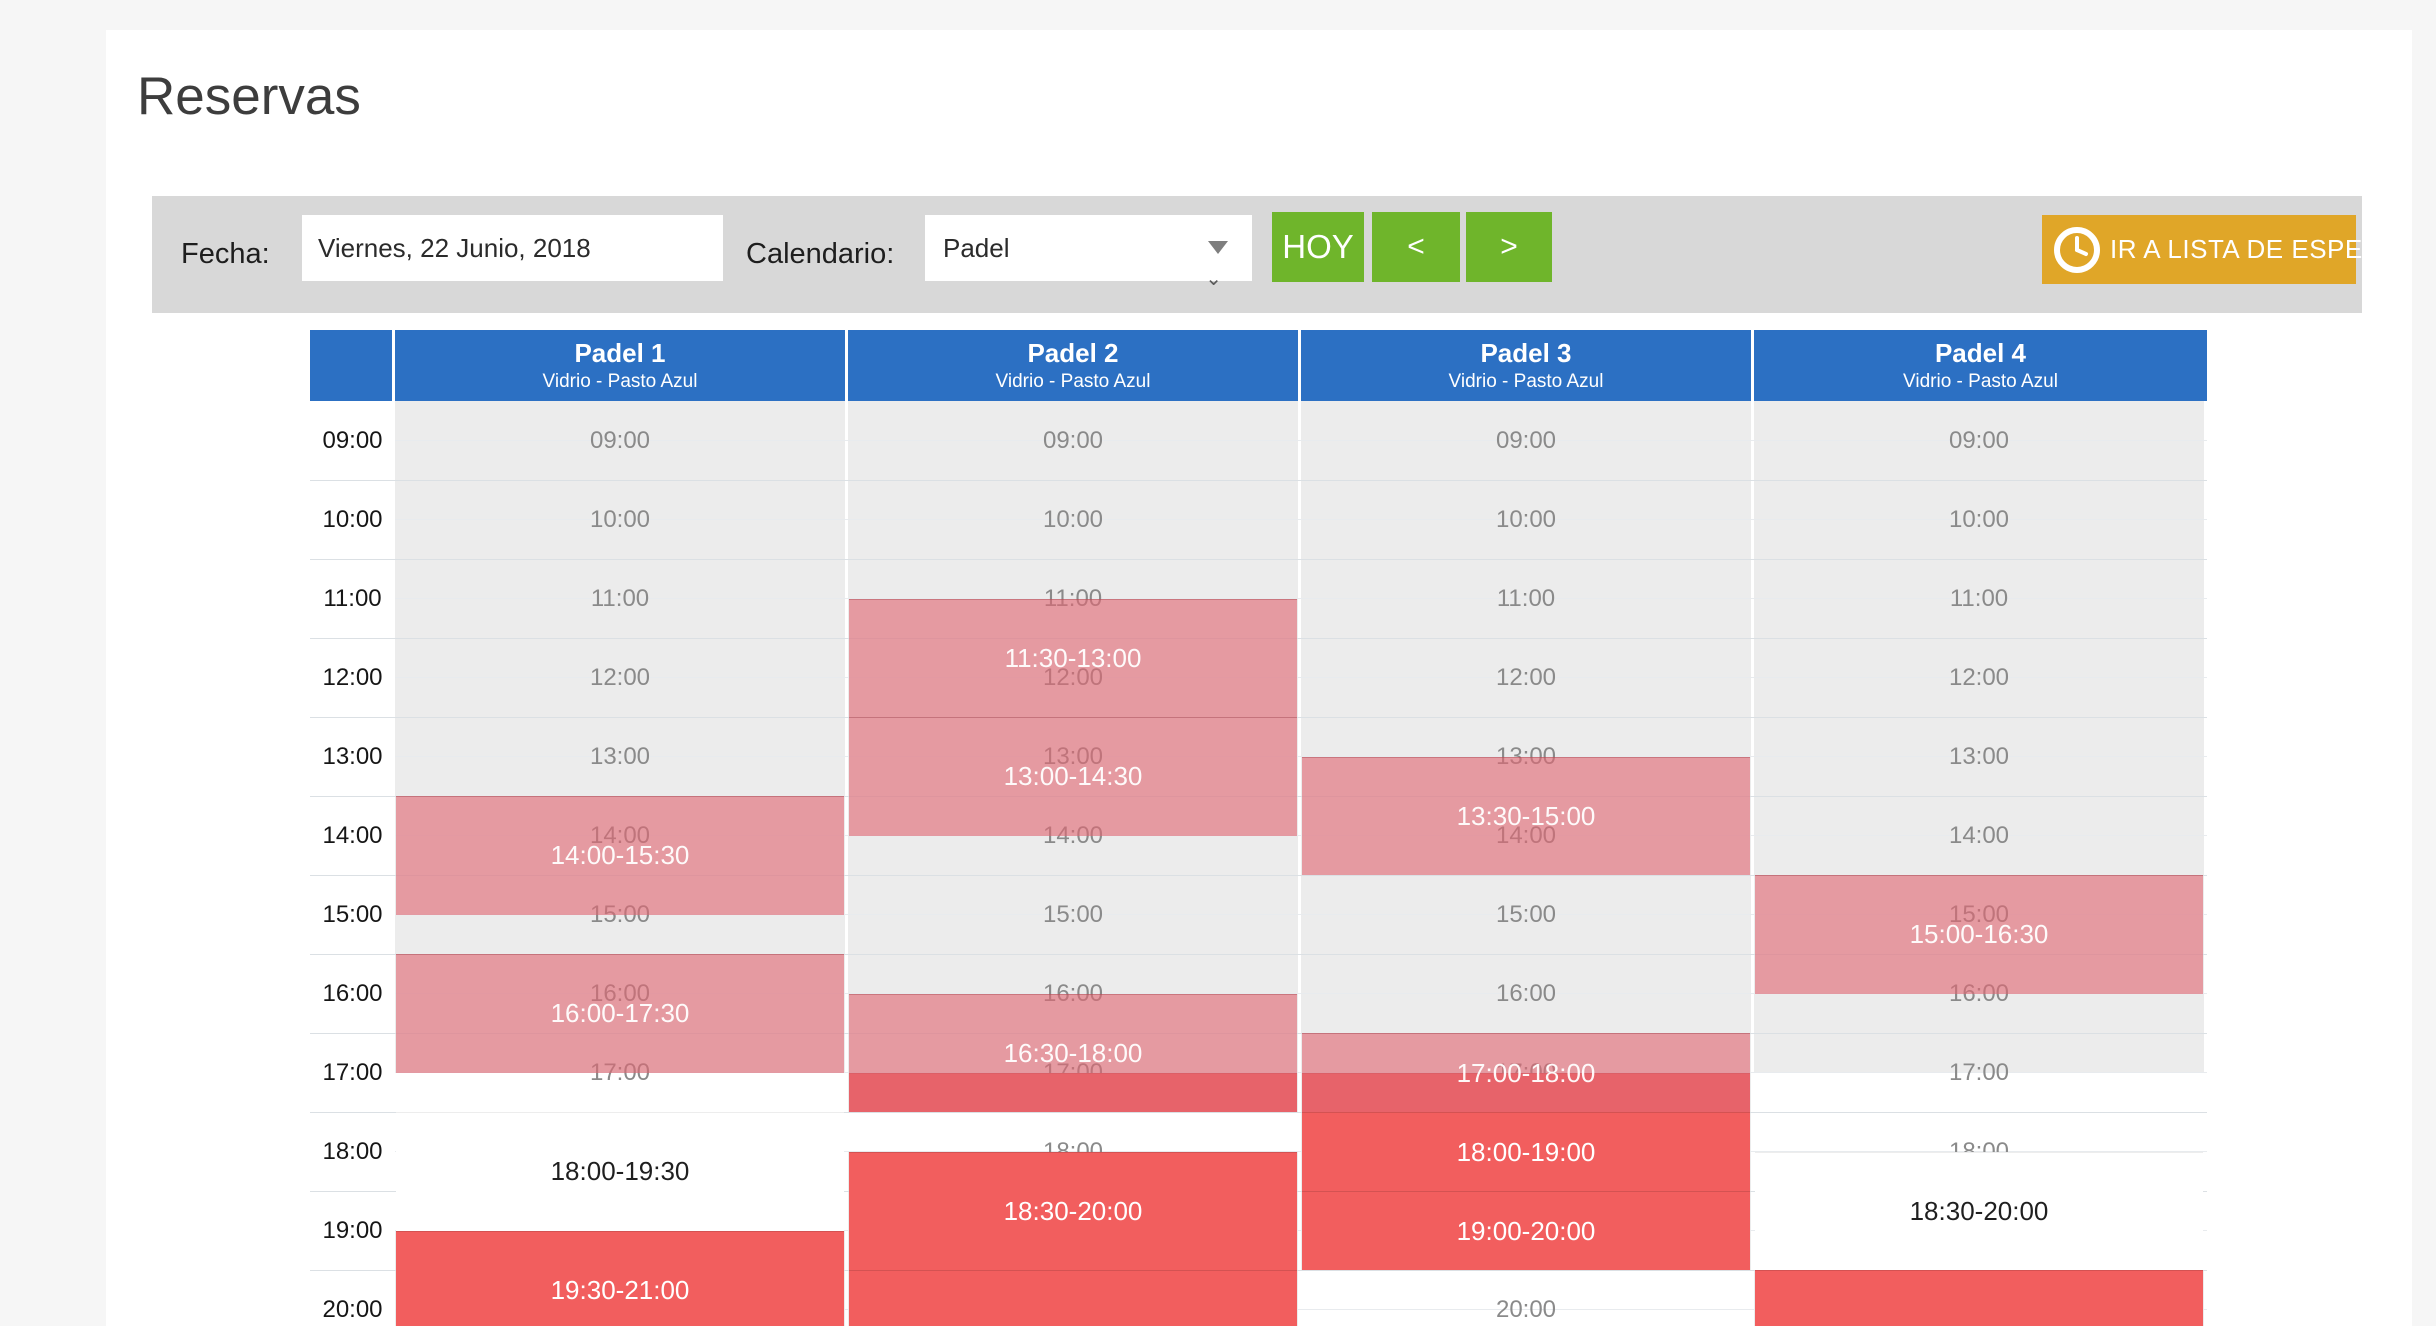 The width and height of the screenshot is (2436, 1326). What do you see at coordinates (2077, 249) in the screenshot?
I see `clock-icon` at bounding box center [2077, 249].